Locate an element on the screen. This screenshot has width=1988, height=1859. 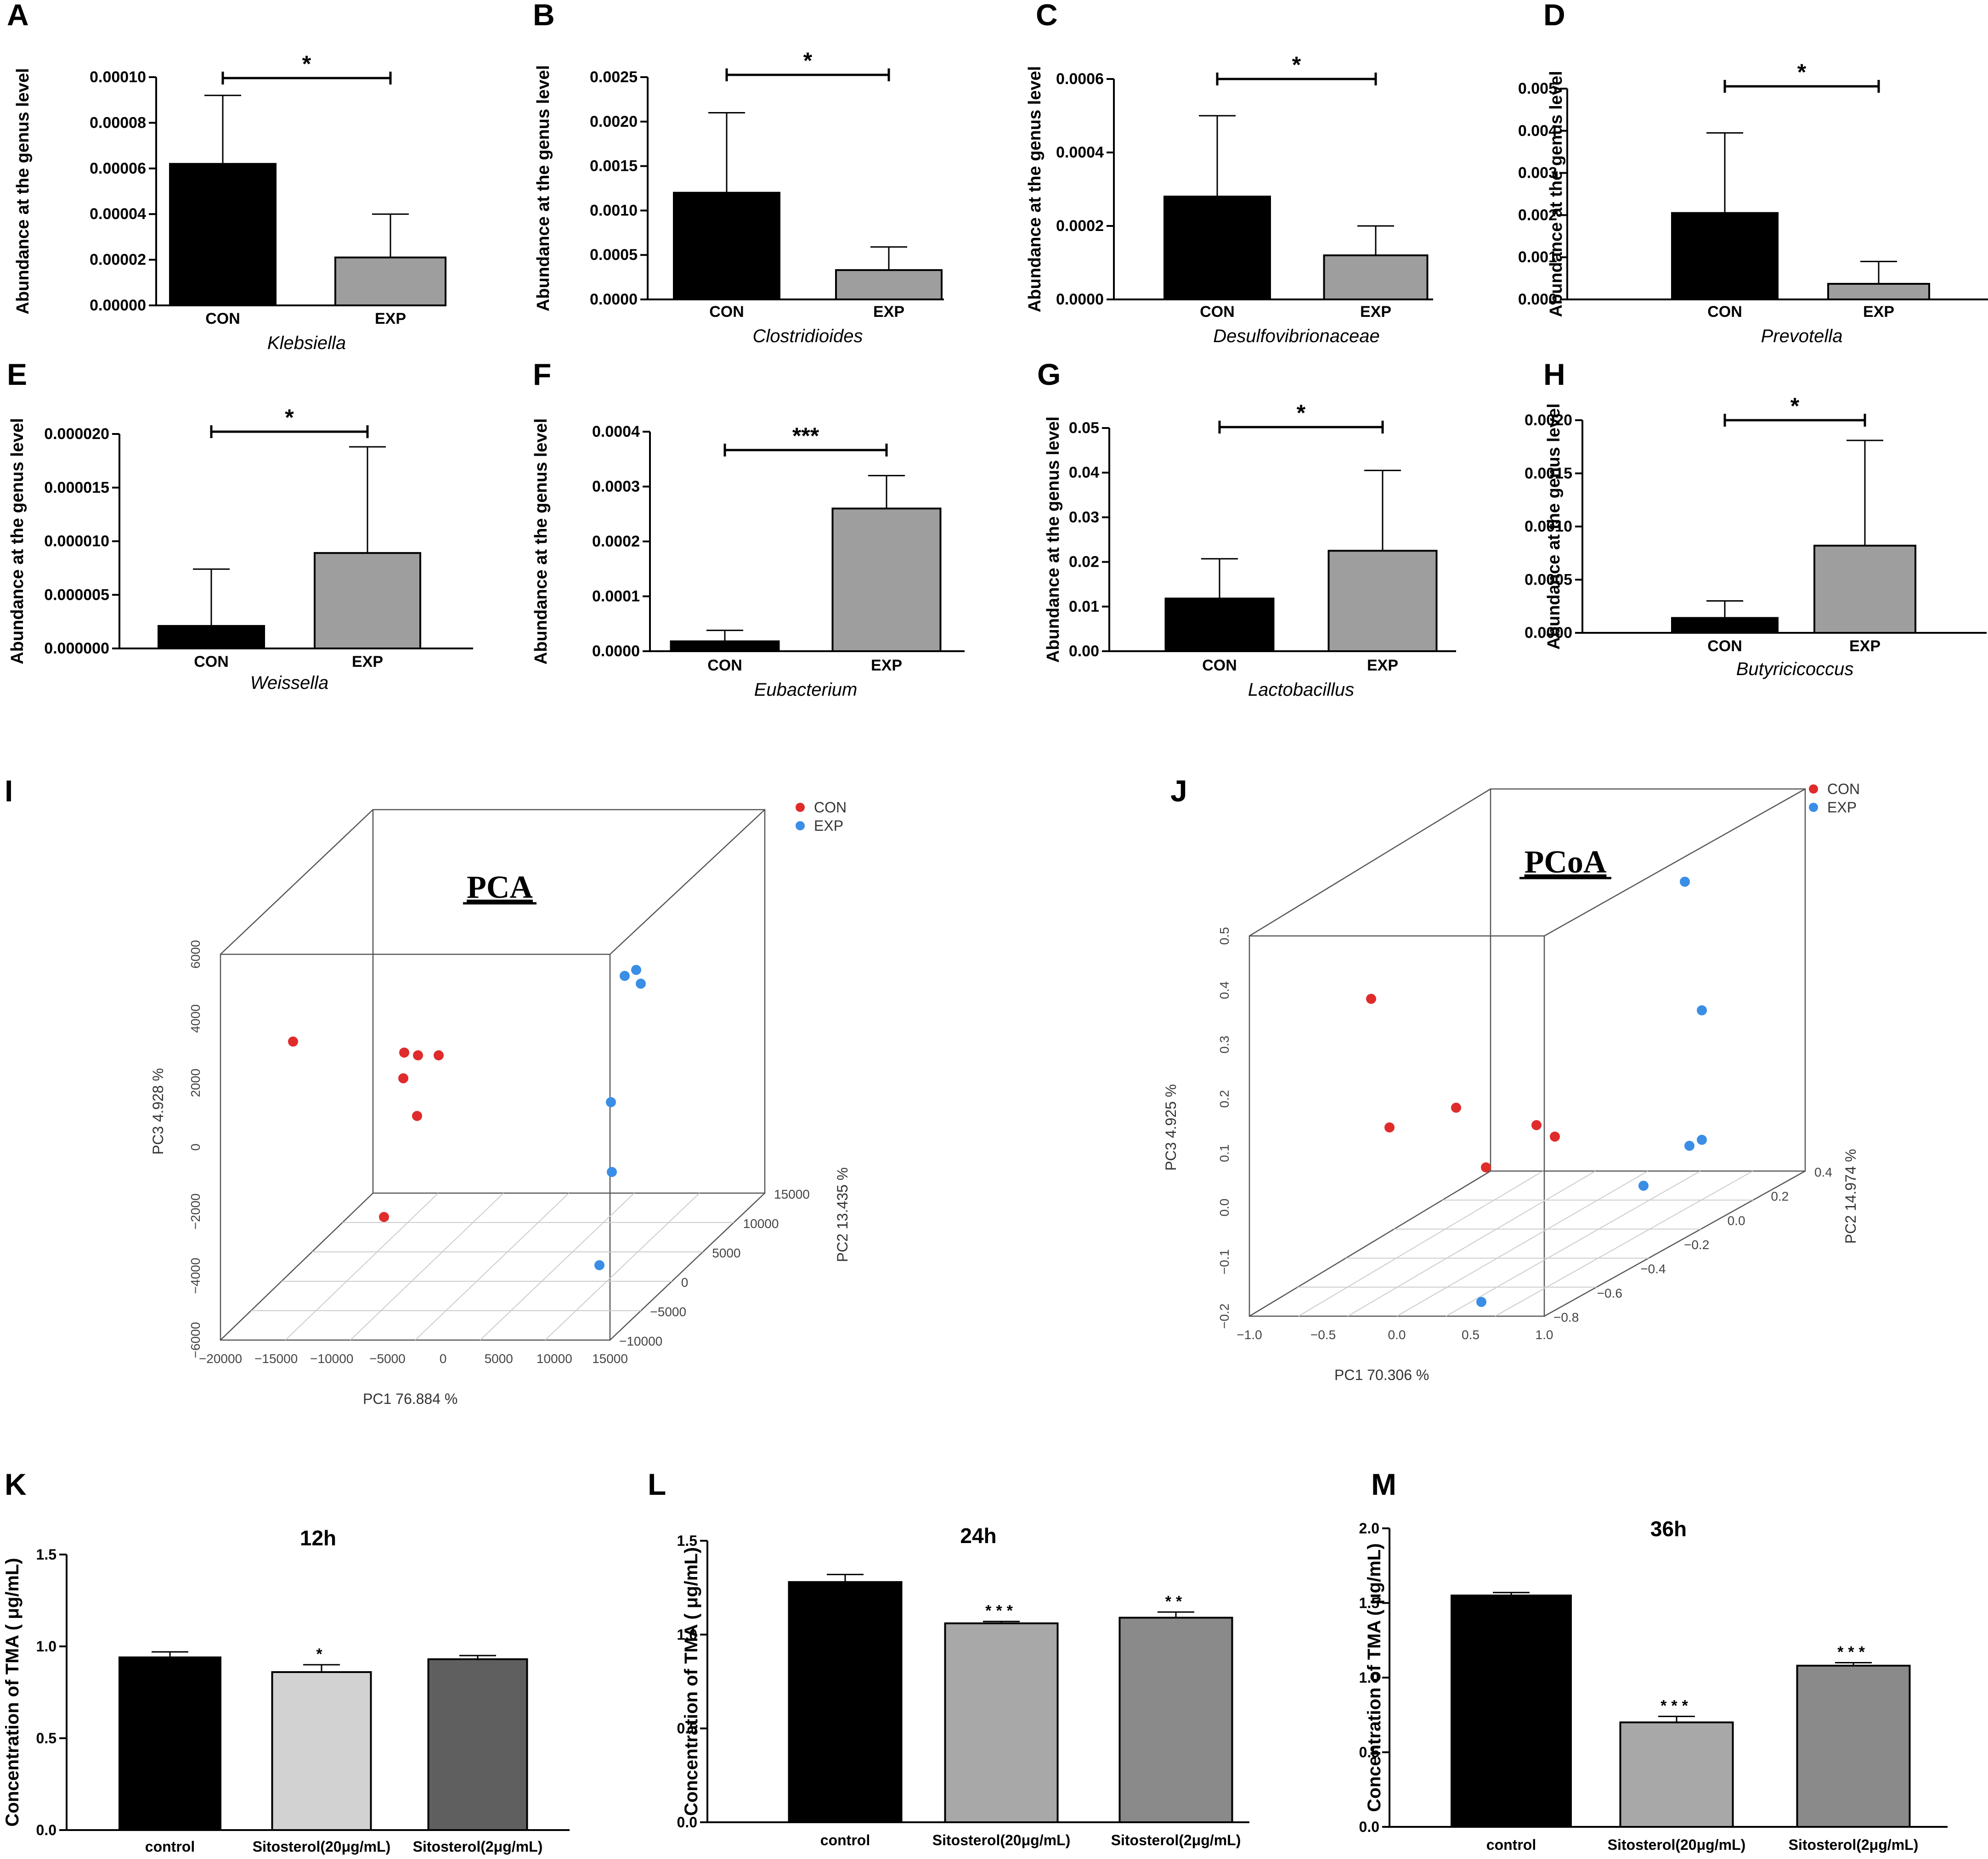
panel-letter-e: E is located at coordinates (17, 374).